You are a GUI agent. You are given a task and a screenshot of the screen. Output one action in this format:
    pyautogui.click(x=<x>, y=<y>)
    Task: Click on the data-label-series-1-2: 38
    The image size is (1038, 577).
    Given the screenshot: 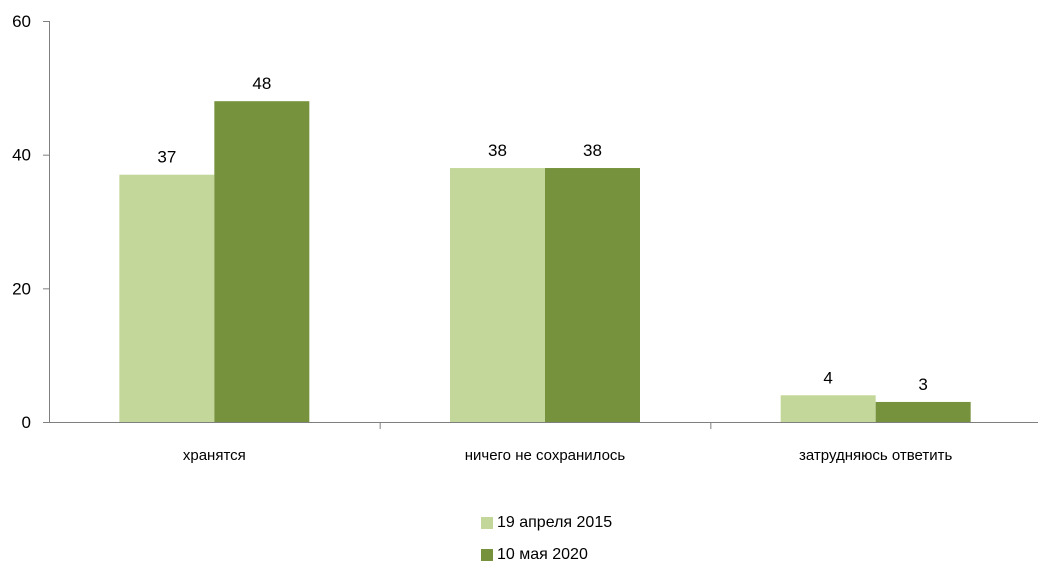 What is the action you would take?
    pyautogui.click(x=497, y=150)
    